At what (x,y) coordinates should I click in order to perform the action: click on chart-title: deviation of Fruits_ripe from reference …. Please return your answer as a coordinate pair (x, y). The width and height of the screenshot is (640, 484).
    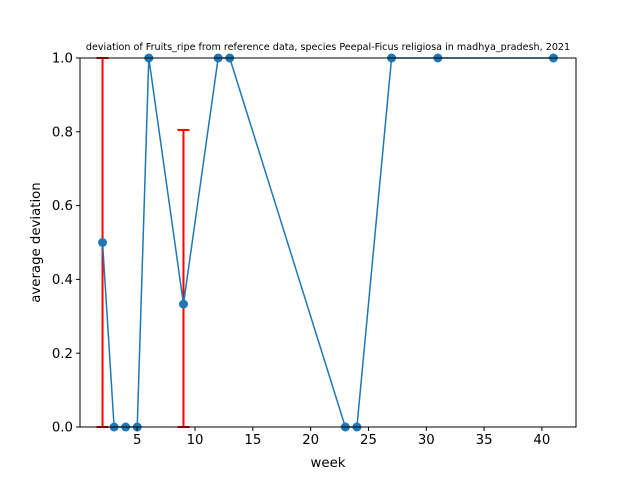
    Looking at the image, I should click on (328, 47).